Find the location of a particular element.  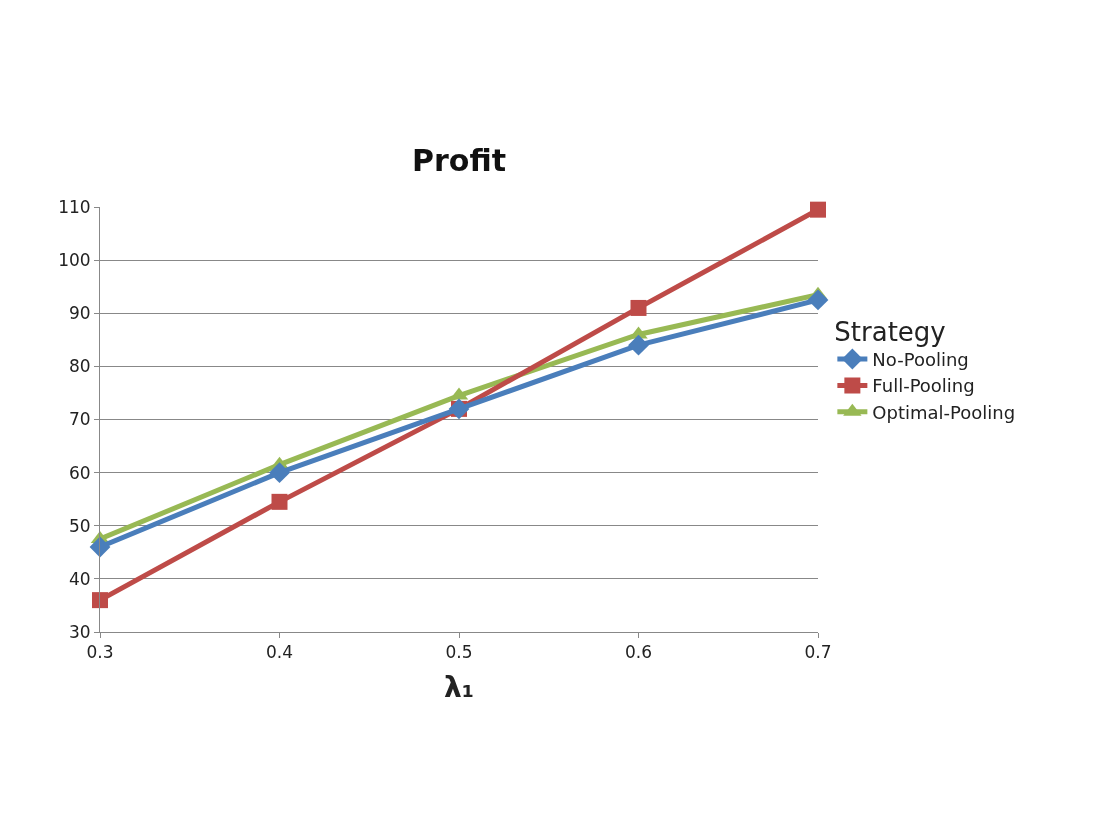

x-tick-label: 0.3 is located at coordinates (100, 652).